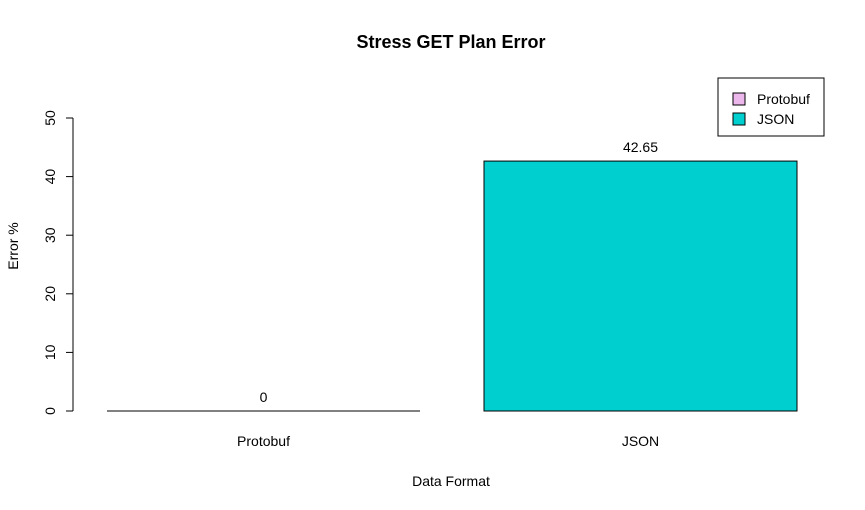 The width and height of the screenshot is (865, 510). I want to click on legend: Protobuf JSON, so click(771, 107).